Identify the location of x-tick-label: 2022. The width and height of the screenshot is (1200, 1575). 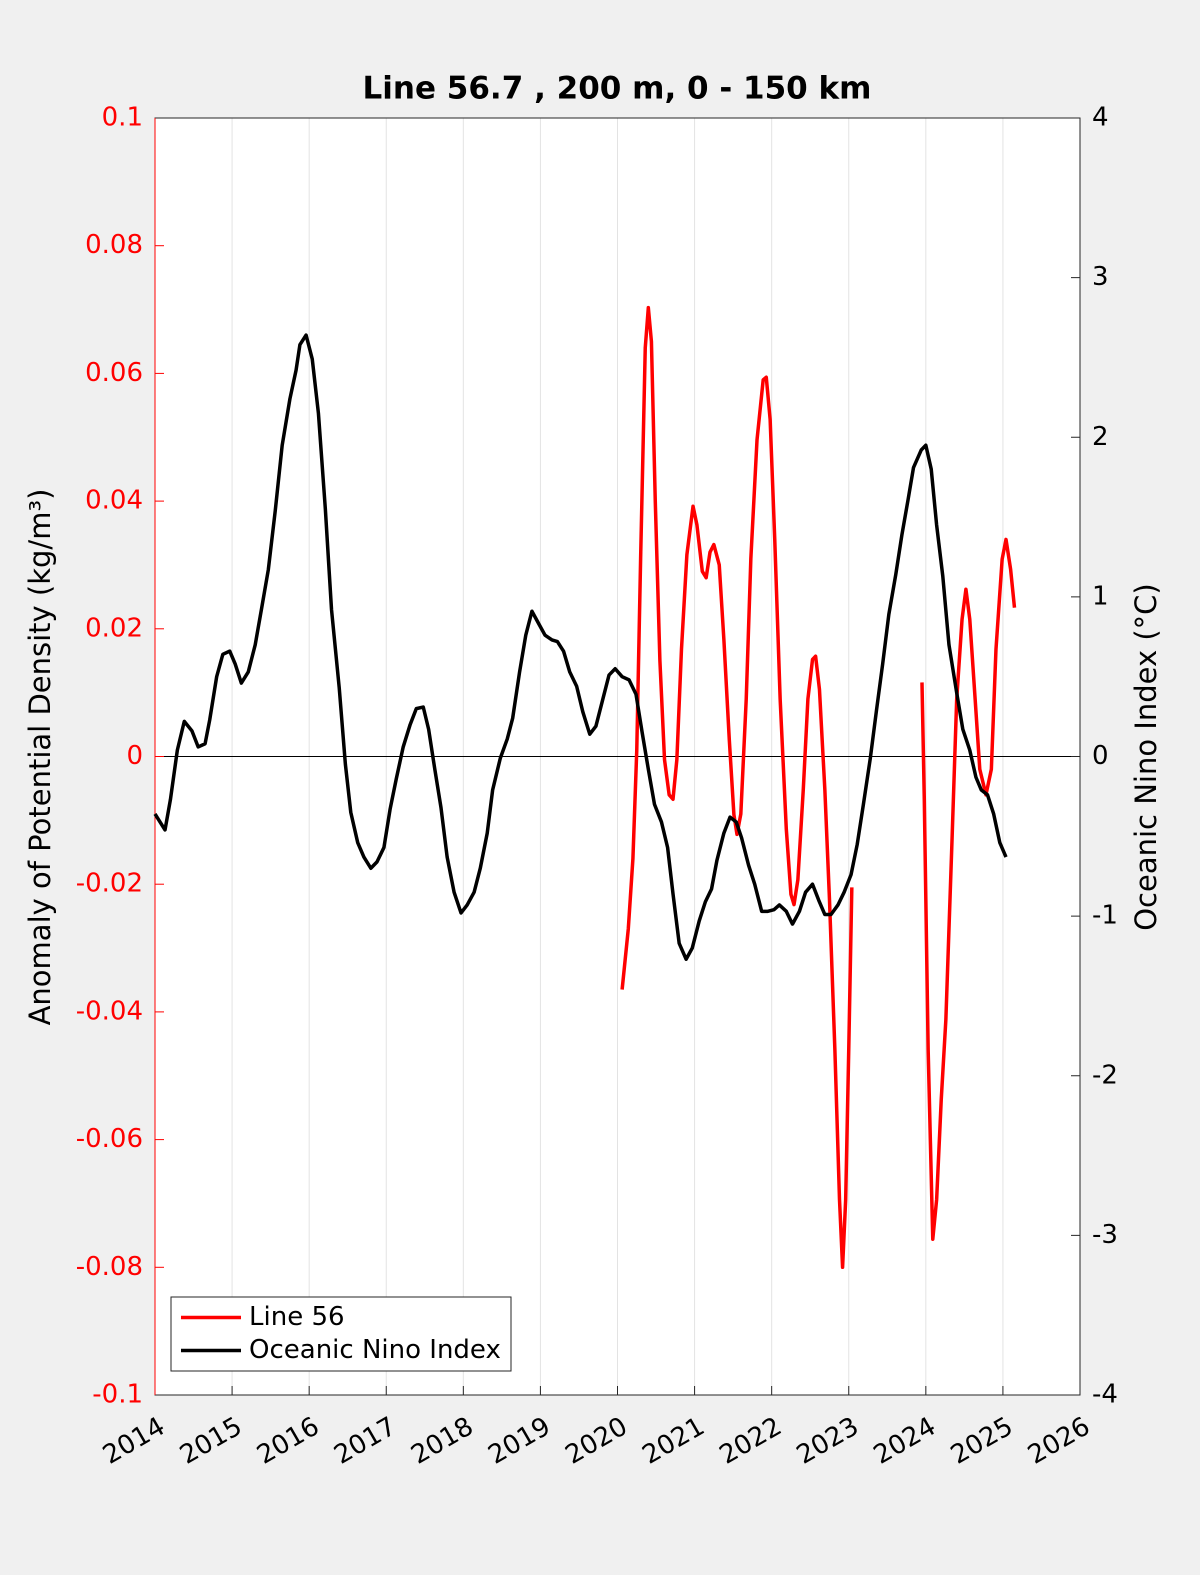
(751, 1441).